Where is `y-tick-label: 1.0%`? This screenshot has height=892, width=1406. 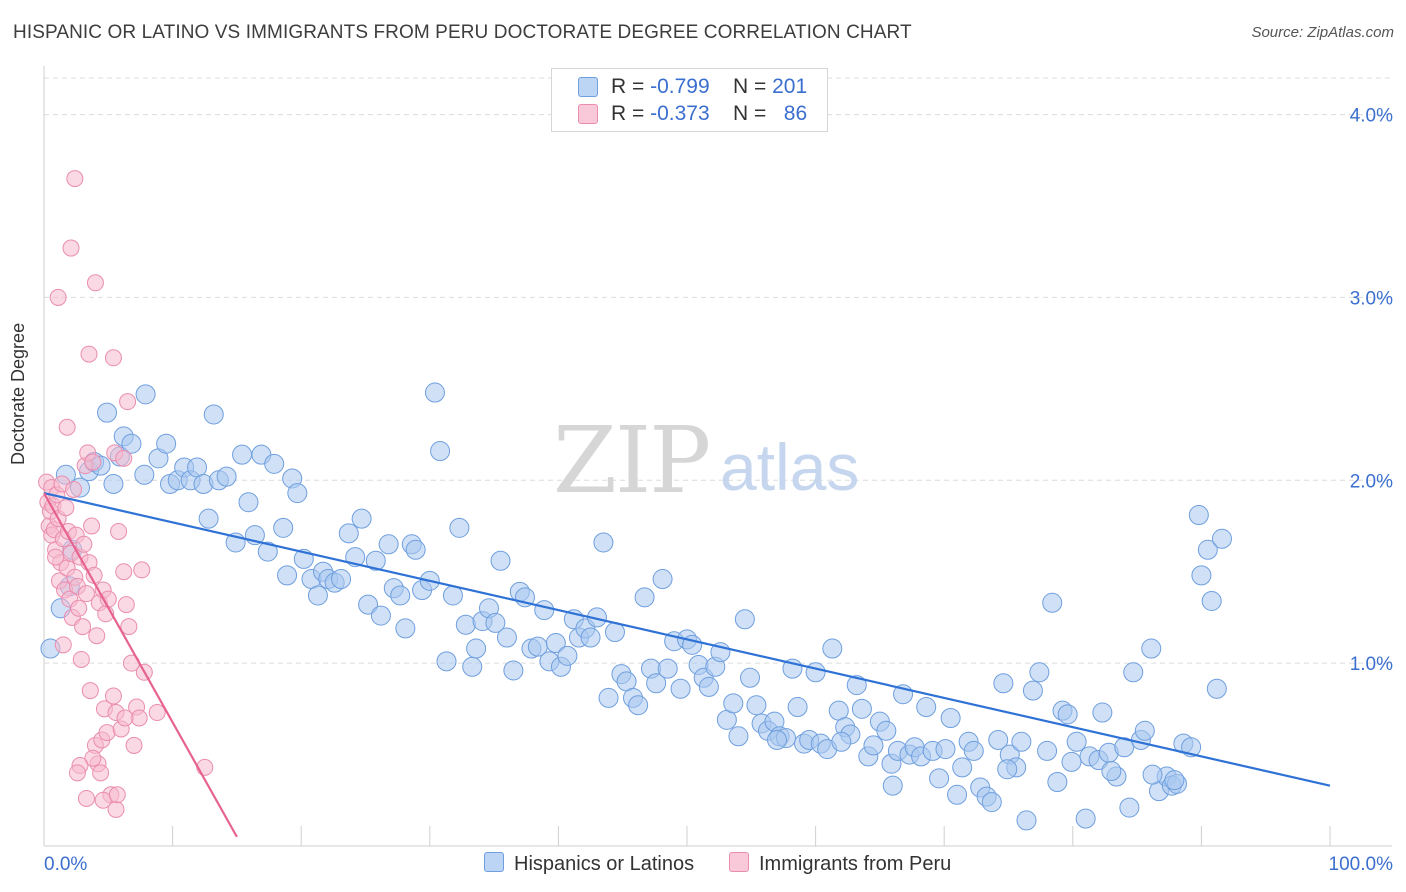
y-tick-label: 1.0% is located at coordinates (1371, 664).